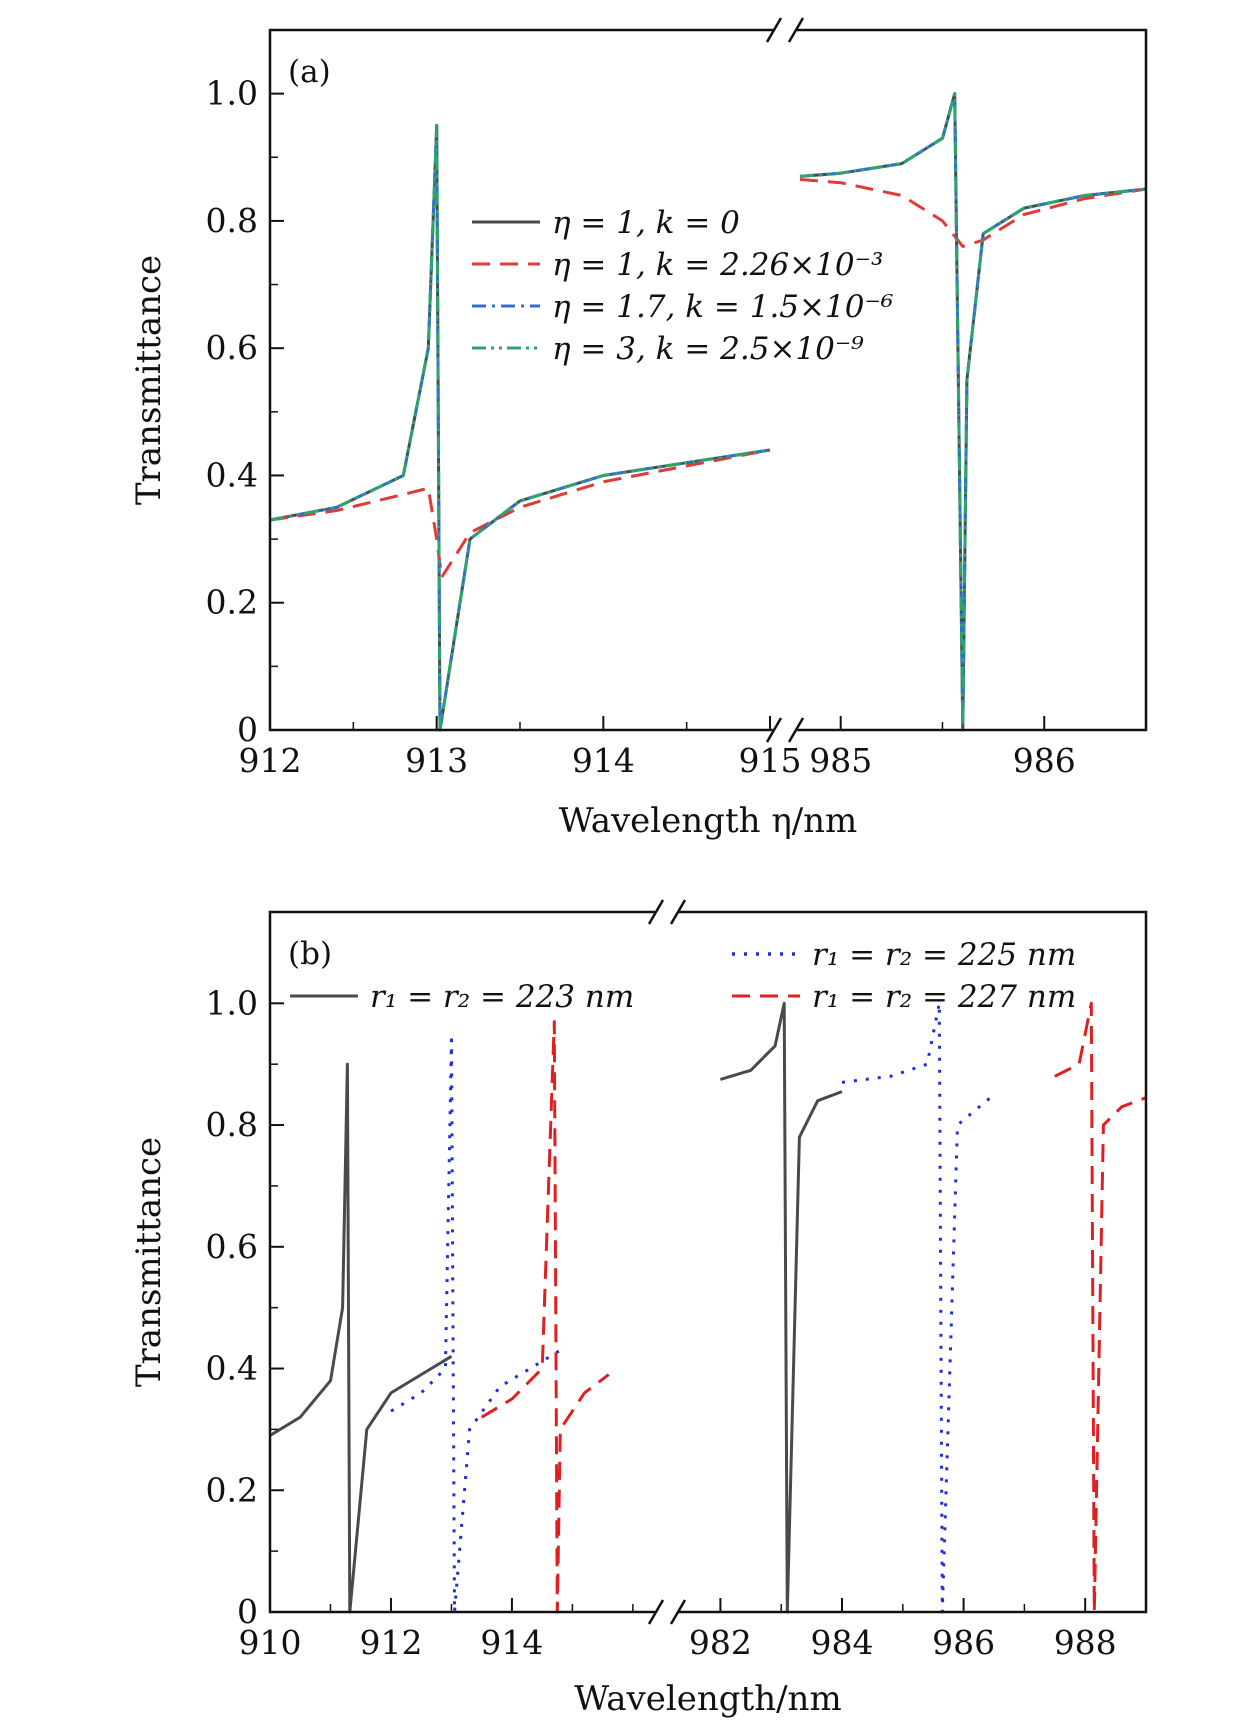 The height and width of the screenshot is (1724, 1260). Describe the element at coordinates (720, 1642) in the screenshot. I see `panel-b-x-tick-label: 982` at that location.